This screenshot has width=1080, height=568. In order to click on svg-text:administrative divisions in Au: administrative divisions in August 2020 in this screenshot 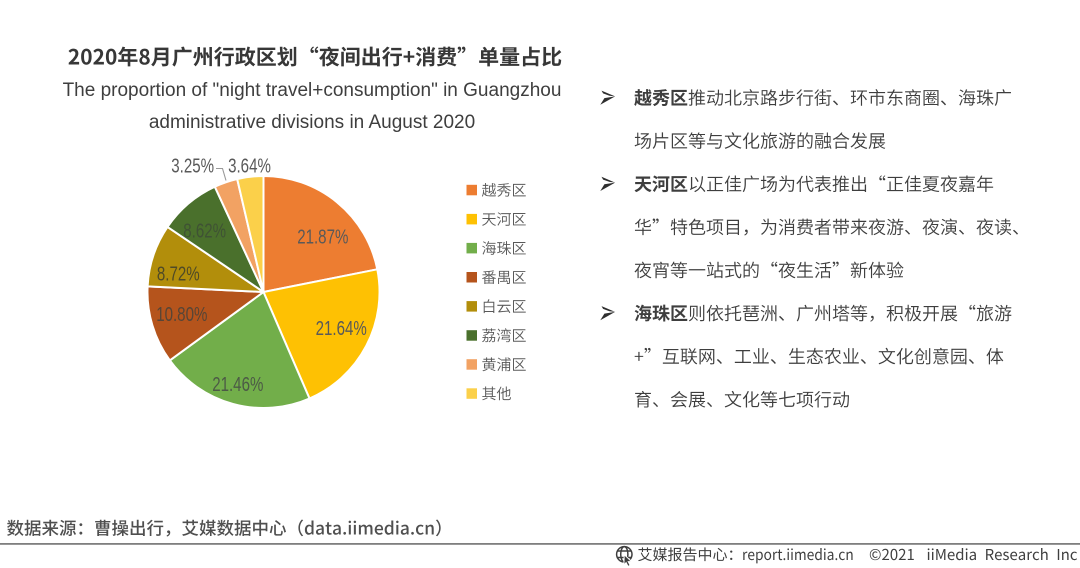, I will do `click(312, 122)`.